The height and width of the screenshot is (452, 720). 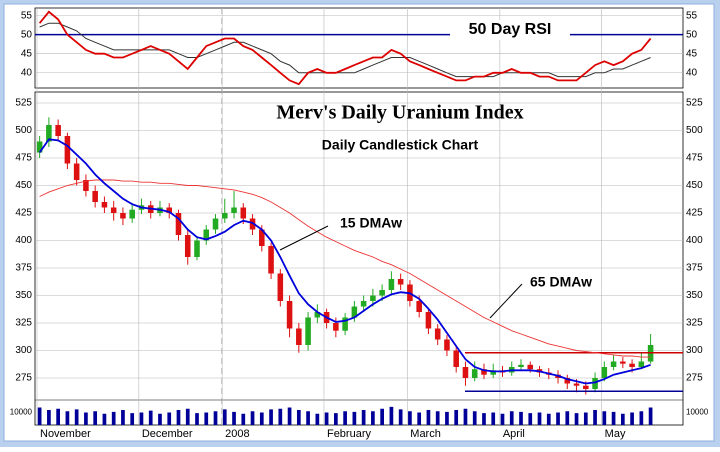 I want to click on y-tick-label: 45, so click(x=27, y=53).